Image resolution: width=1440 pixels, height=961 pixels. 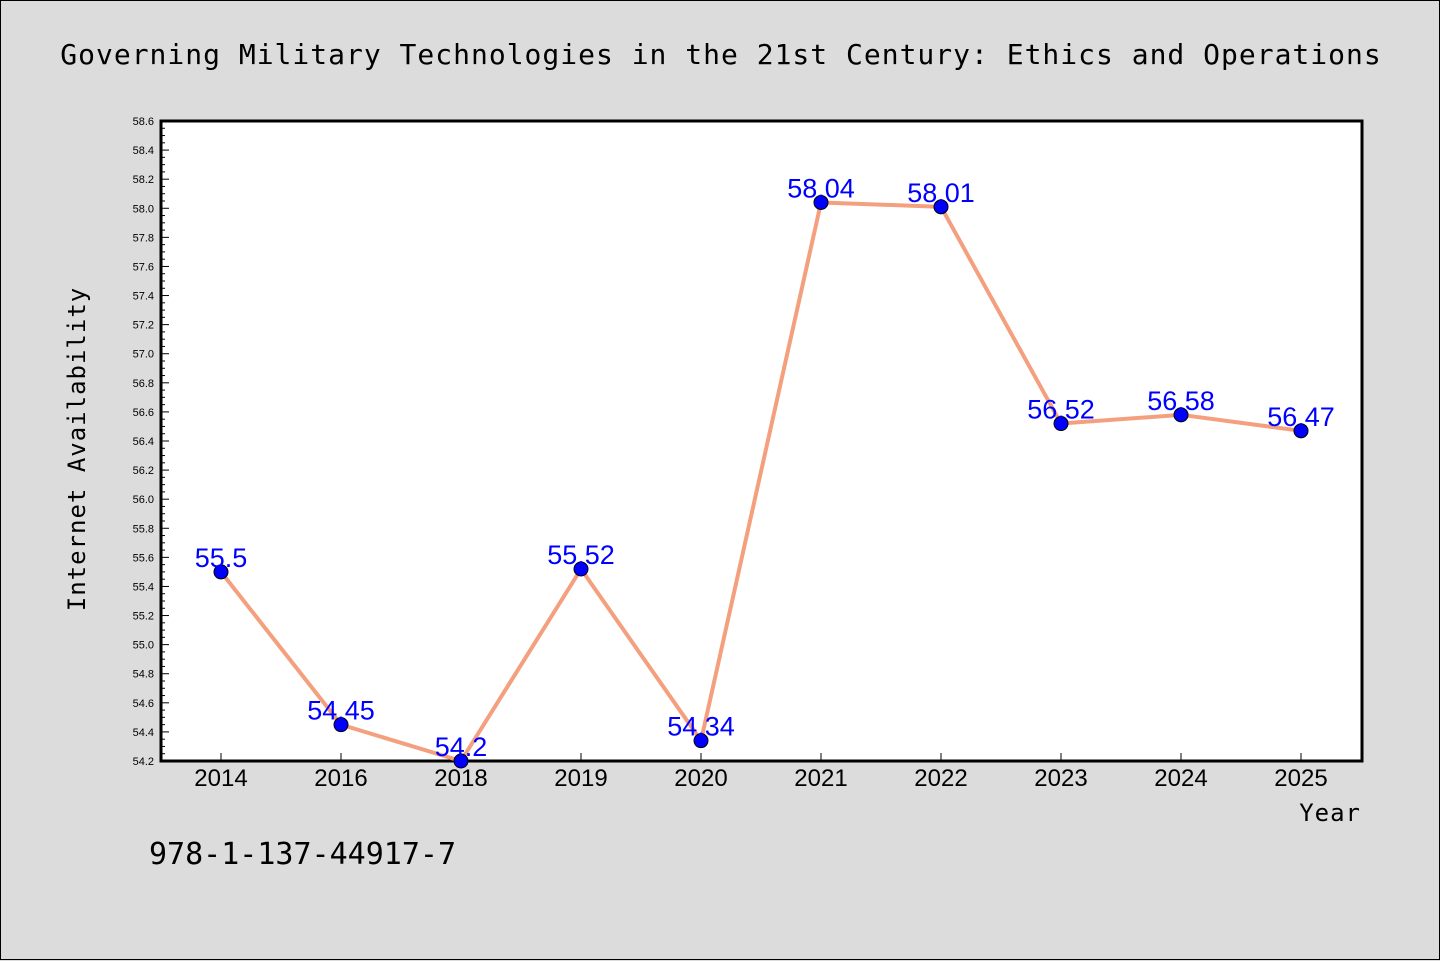 I want to click on y-axis-label: Internet Availability, so click(x=77, y=449).